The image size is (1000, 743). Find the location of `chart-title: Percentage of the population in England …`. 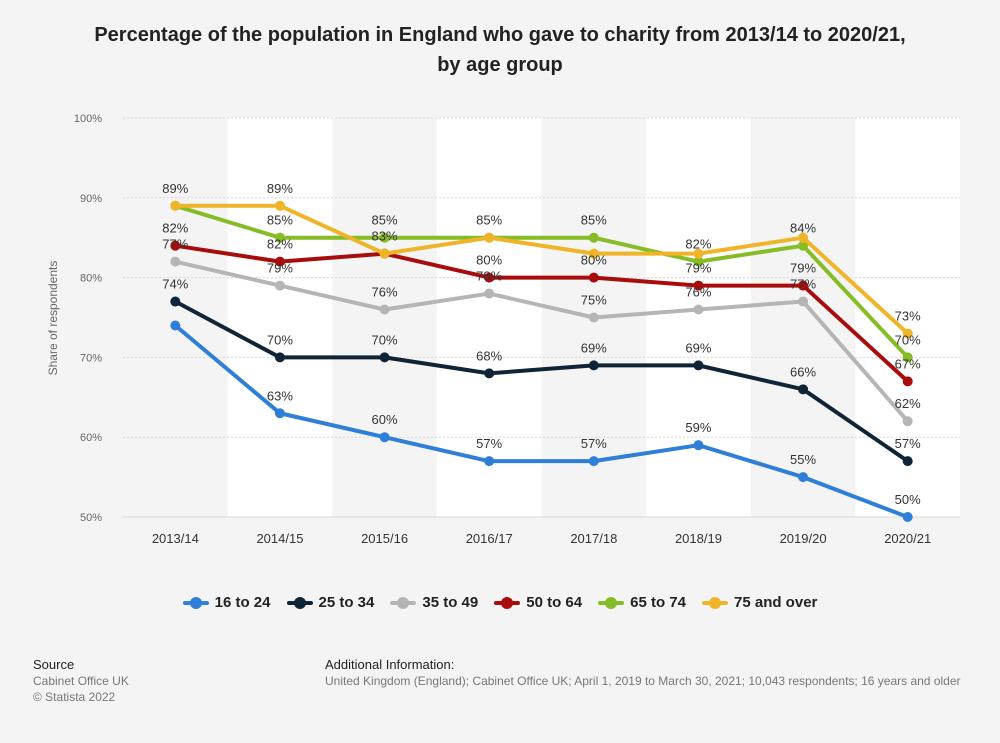

chart-title: Percentage of the population in England … is located at coordinates (500, 50).